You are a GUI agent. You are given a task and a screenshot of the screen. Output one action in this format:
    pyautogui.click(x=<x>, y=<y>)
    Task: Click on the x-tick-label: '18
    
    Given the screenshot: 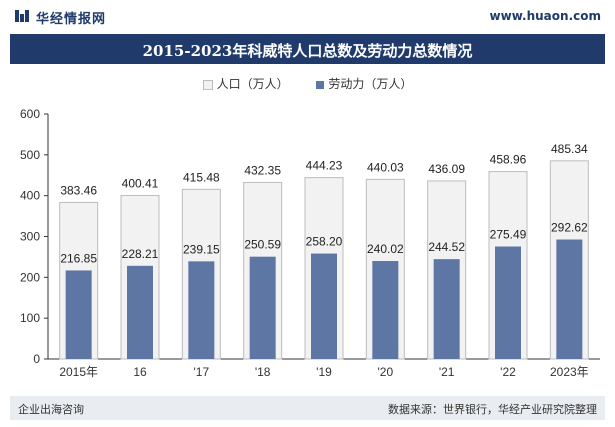 What is the action you would take?
    pyautogui.click(x=263, y=372)
    